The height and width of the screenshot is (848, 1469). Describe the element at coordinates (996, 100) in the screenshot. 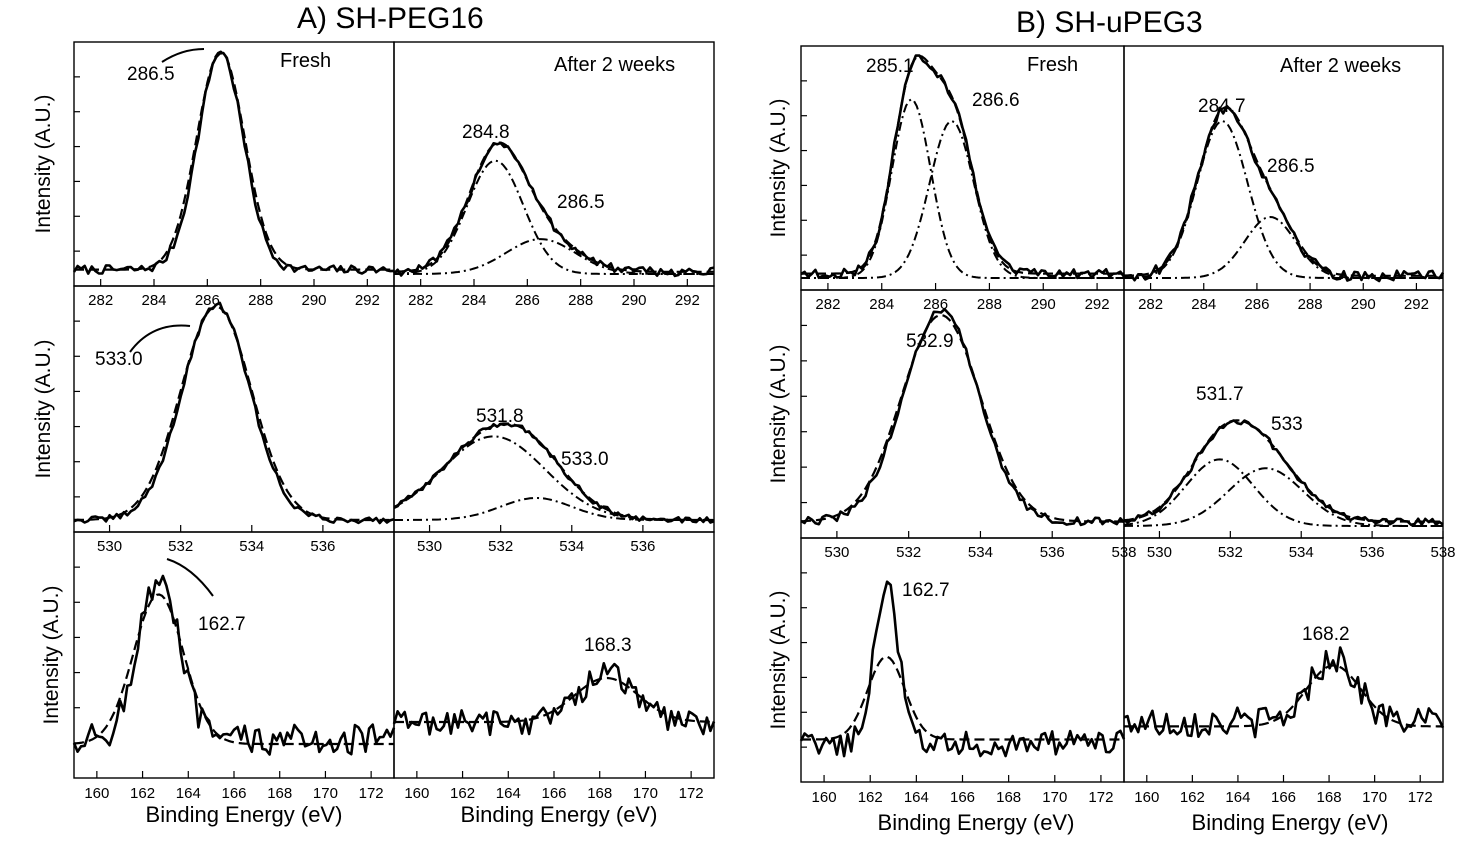

I see `peak-label: 286.6` at that location.